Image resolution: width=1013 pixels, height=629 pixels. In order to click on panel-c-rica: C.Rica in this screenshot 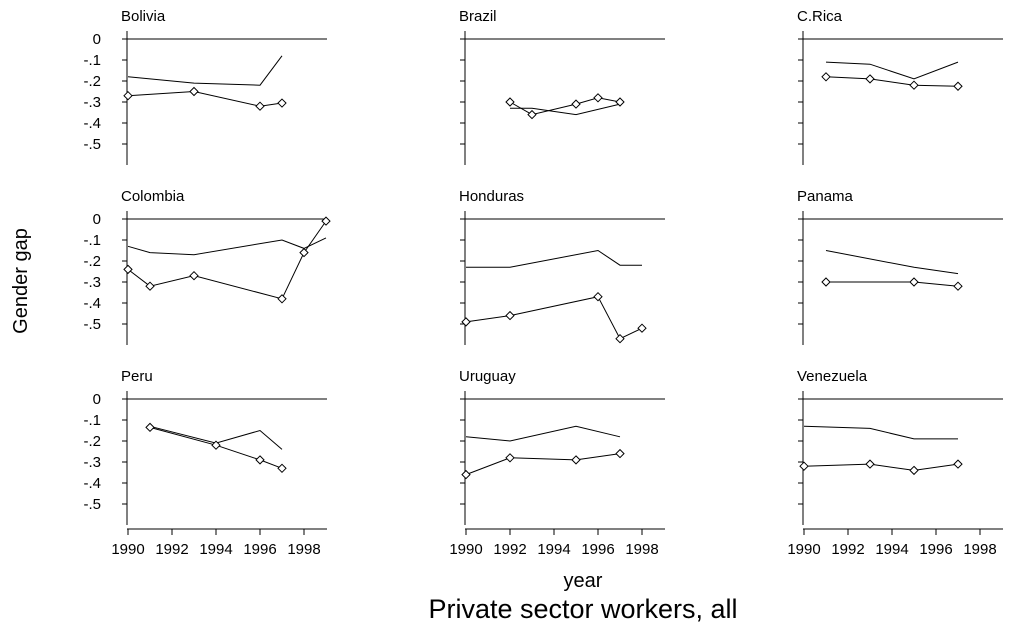, I will do `click(900, 86)`.